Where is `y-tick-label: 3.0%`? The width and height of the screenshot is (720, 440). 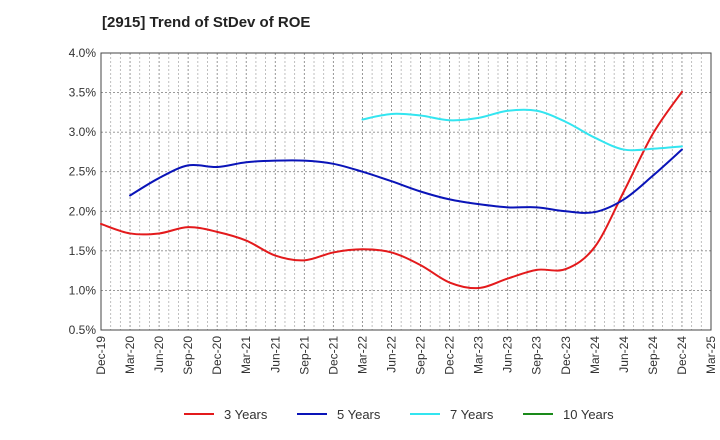
y-tick-label: 3.0% is located at coordinates (83, 132).